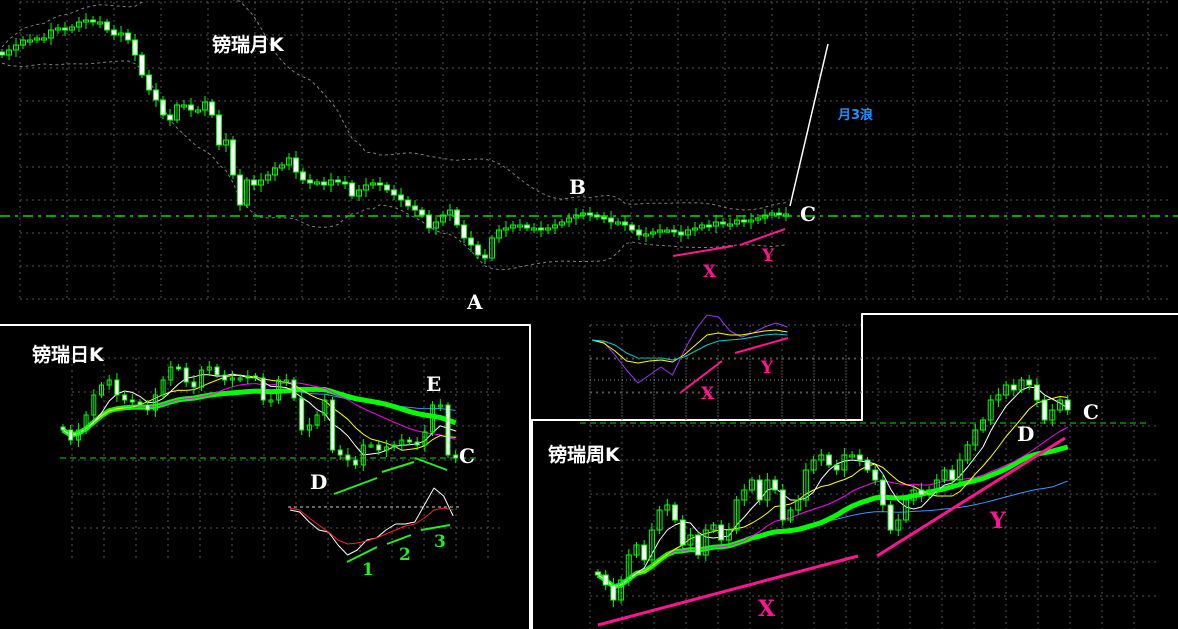 The image size is (1178, 629). Describe the element at coordinates (1091, 412) in the screenshot. I see `weekly-label-c: C` at that location.